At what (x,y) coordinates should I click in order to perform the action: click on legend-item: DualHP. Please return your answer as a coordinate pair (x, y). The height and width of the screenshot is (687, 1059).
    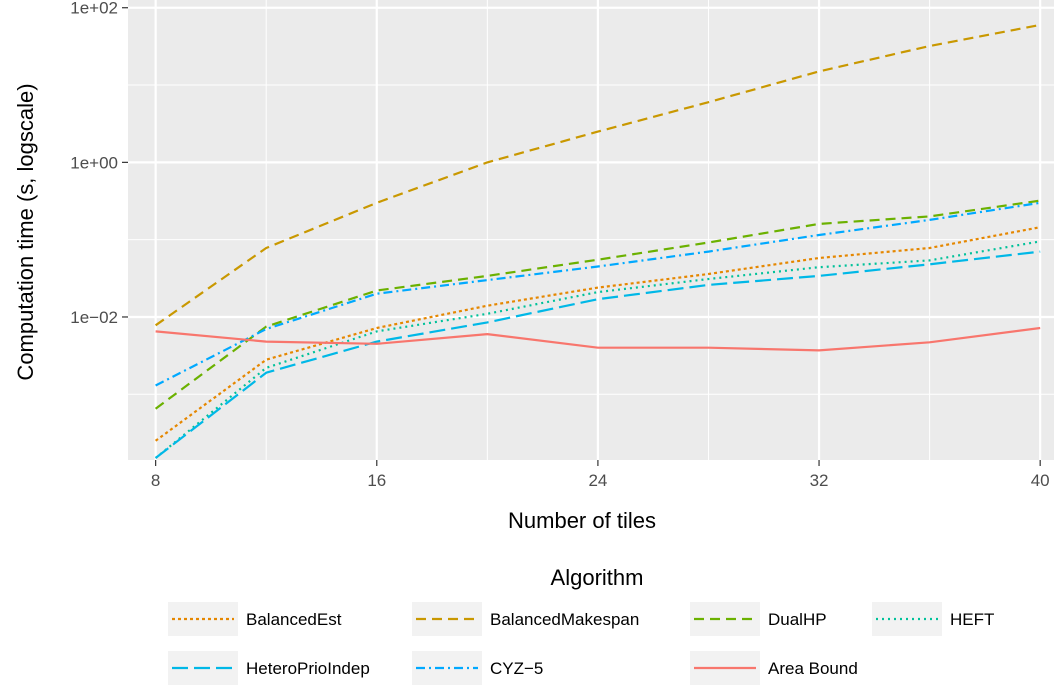
    Looking at the image, I should click on (758, 619).